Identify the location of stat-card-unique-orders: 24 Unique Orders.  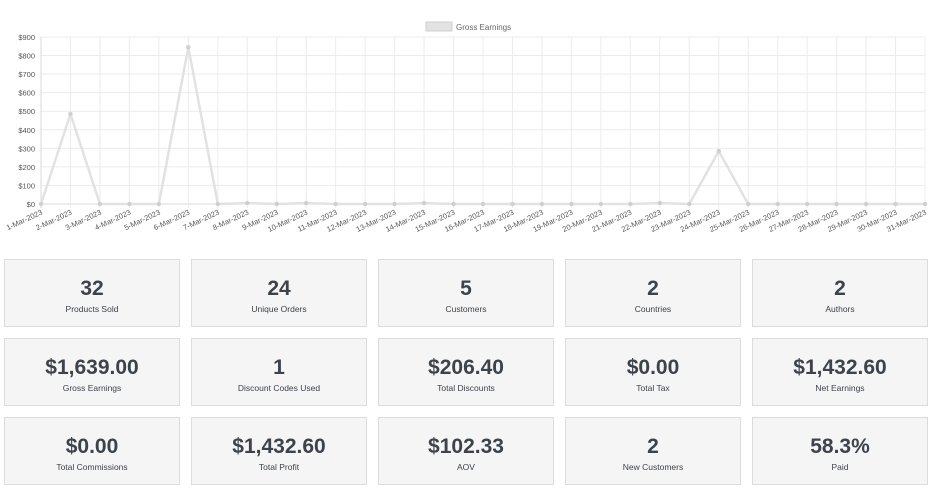
(279, 293).